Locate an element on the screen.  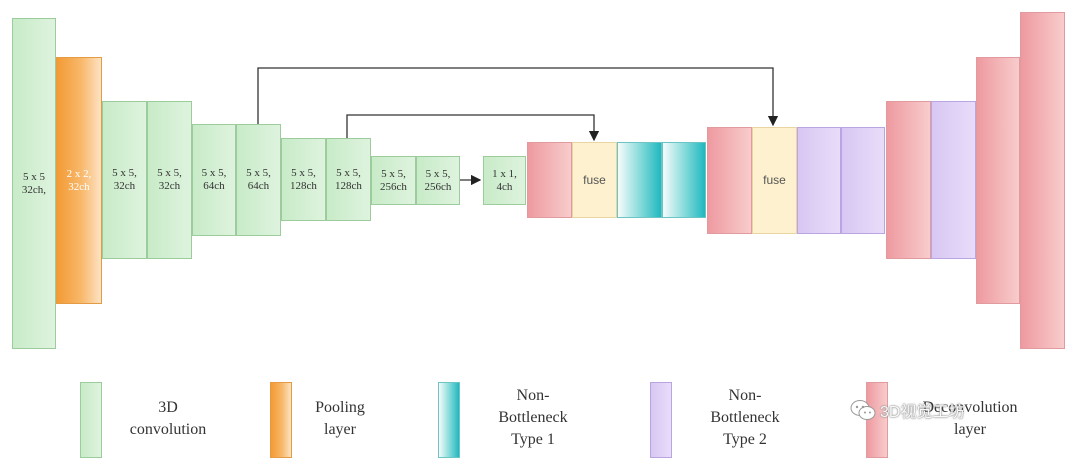
skip-connection-inner is located at coordinates (473, 128).